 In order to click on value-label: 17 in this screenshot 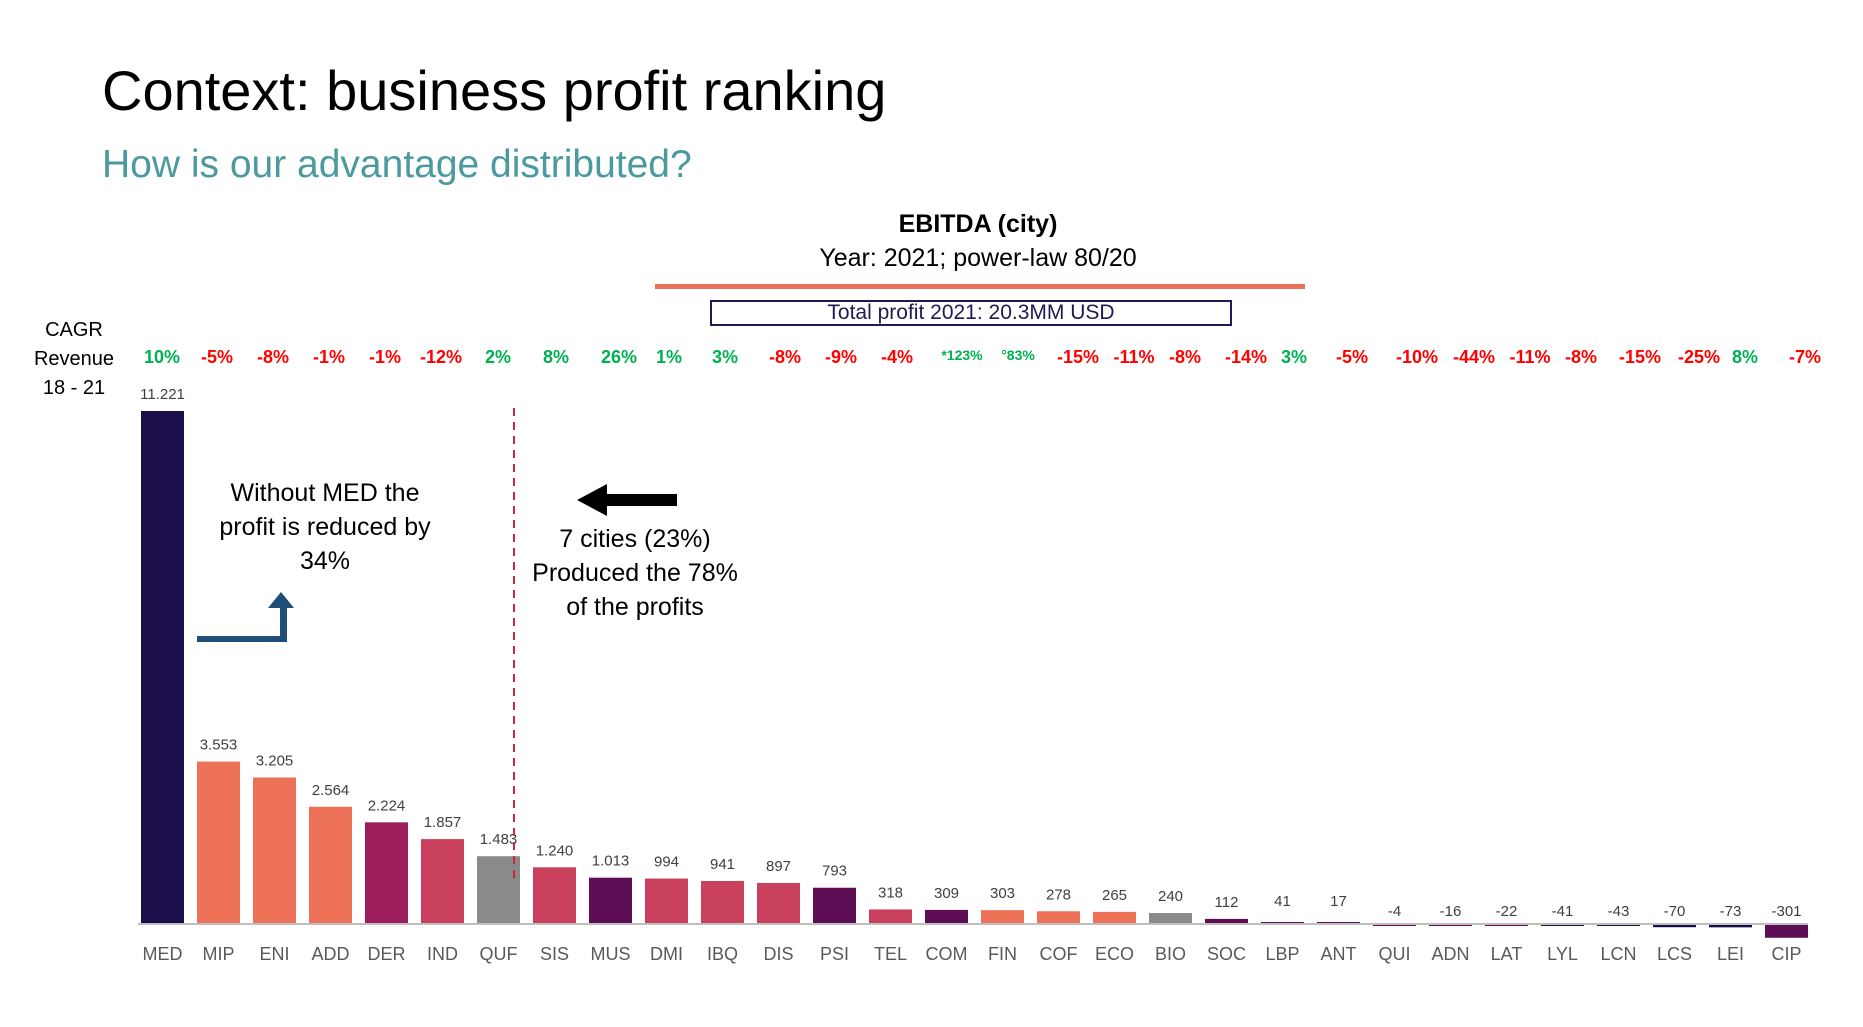, I will do `click(1338, 901)`.